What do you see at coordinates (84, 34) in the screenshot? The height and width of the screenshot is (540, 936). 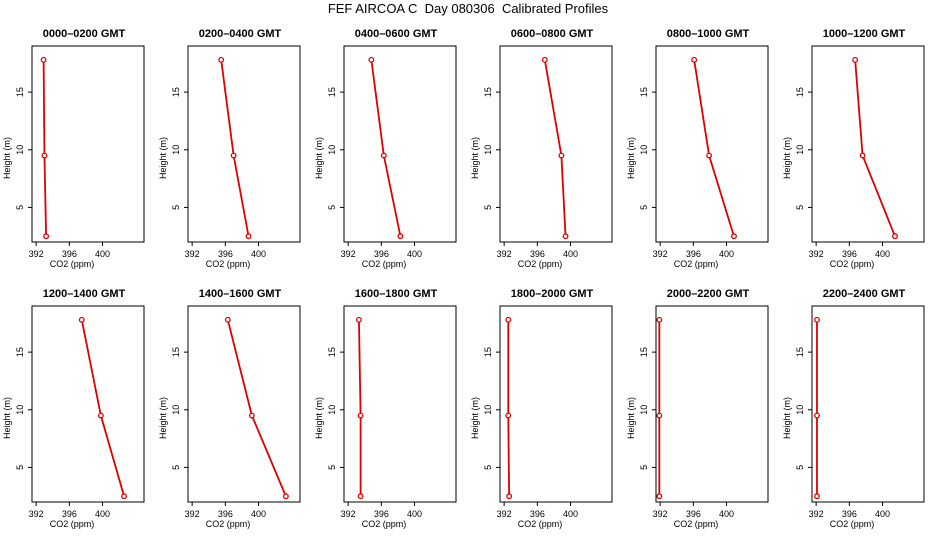 I see `panel-title: 0000–0200 GMT` at bounding box center [84, 34].